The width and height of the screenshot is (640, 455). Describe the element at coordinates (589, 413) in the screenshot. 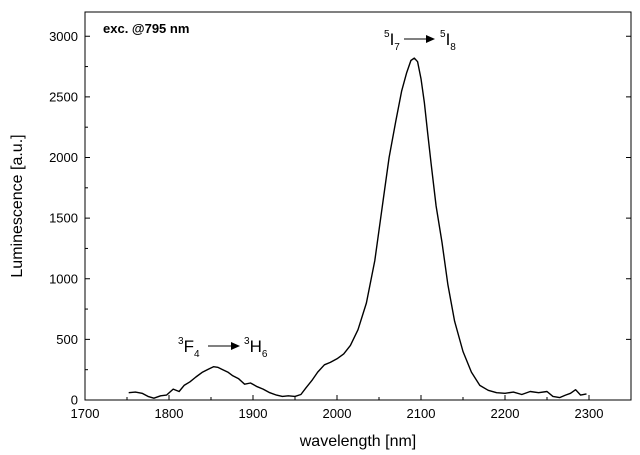

I see `x-tick-label: 2300` at that location.